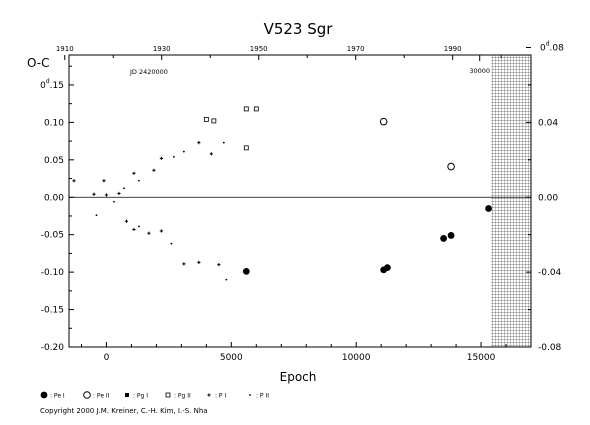 The height and width of the screenshot is (425, 590). Describe the element at coordinates (299, 29) in the screenshot. I see `chart-title: V523 Sgr` at that location.